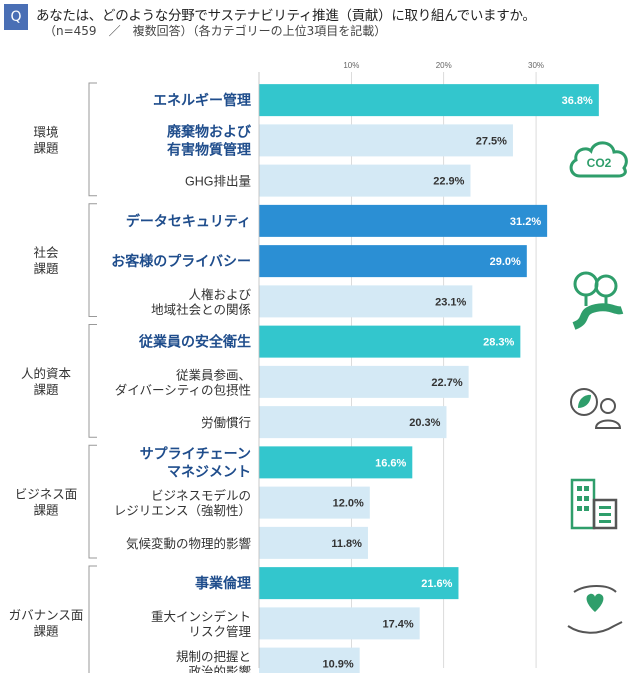 The height and width of the screenshot is (673, 640). I want to click on category-label: 従業員の安全衛生, so click(194, 342).